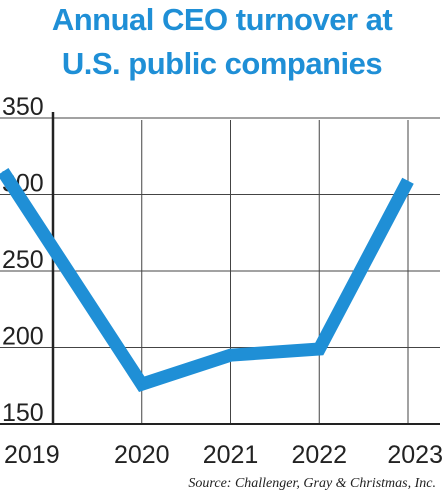 The width and height of the screenshot is (444, 500). Describe the element at coordinates (231, 455) in the screenshot. I see `x-tick-label: 2021` at that location.